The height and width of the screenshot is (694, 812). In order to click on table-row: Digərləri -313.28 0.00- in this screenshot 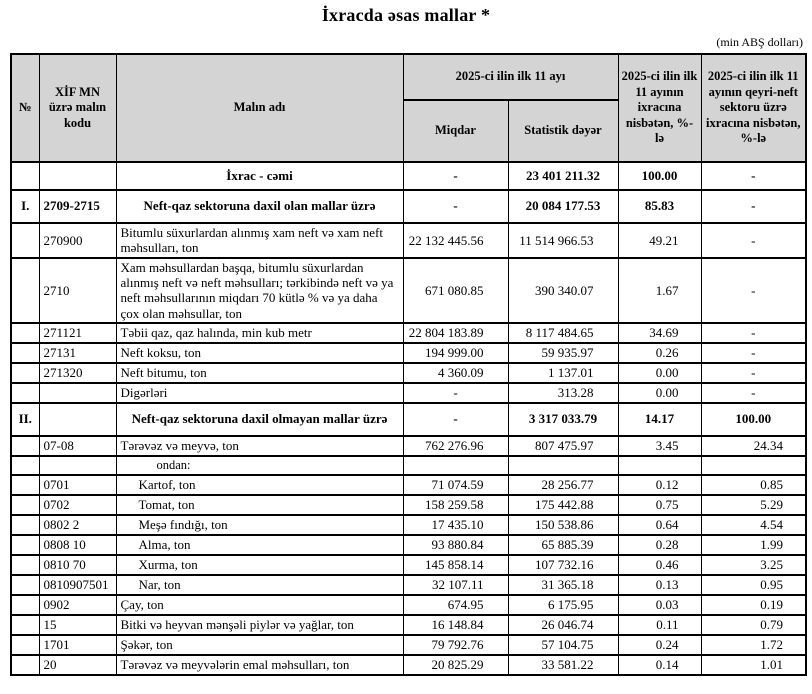, I will do `click(408, 392)`.